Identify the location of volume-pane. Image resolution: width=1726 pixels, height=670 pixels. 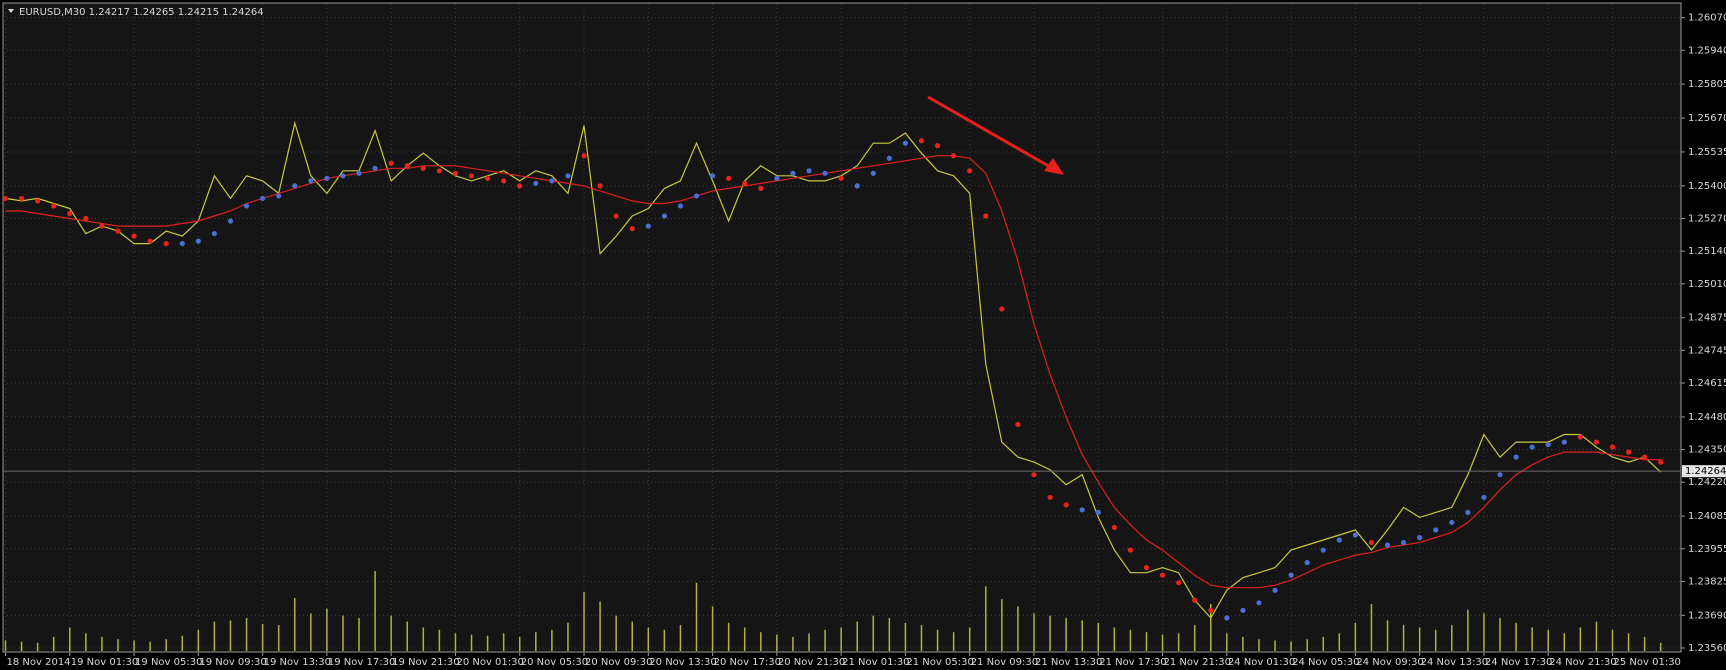
(833, 611).